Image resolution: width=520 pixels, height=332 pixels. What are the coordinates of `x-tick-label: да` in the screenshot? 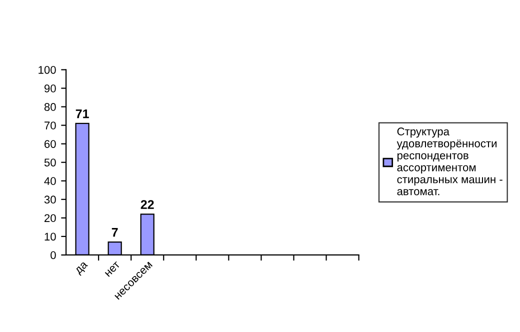 It's located at (82, 268).